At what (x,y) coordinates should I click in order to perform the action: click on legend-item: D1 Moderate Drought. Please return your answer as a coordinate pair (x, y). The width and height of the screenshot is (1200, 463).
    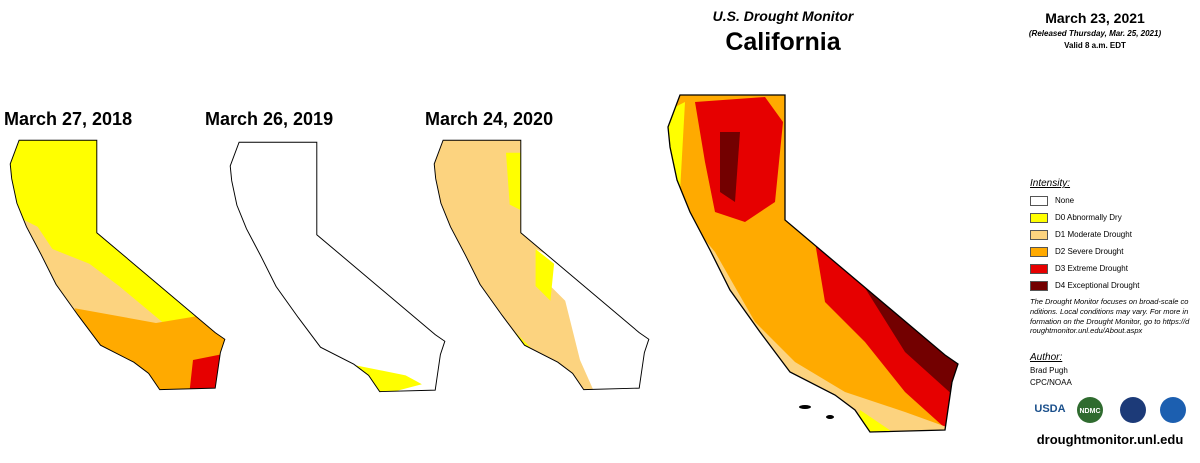
    Looking at the image, I should click on (1081, 235).